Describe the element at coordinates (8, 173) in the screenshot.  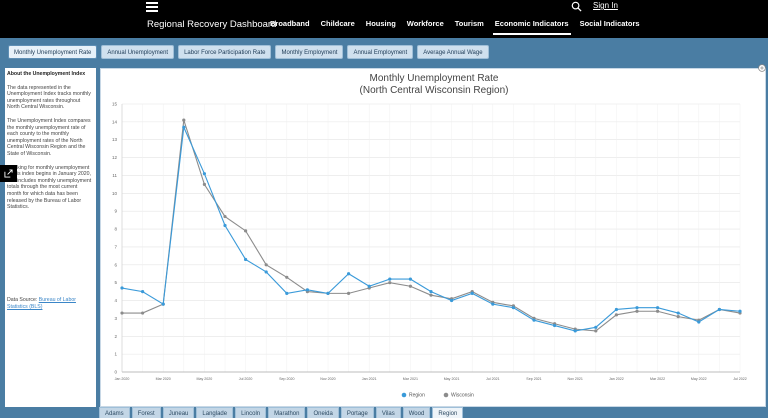
I see `share-button` at that location.